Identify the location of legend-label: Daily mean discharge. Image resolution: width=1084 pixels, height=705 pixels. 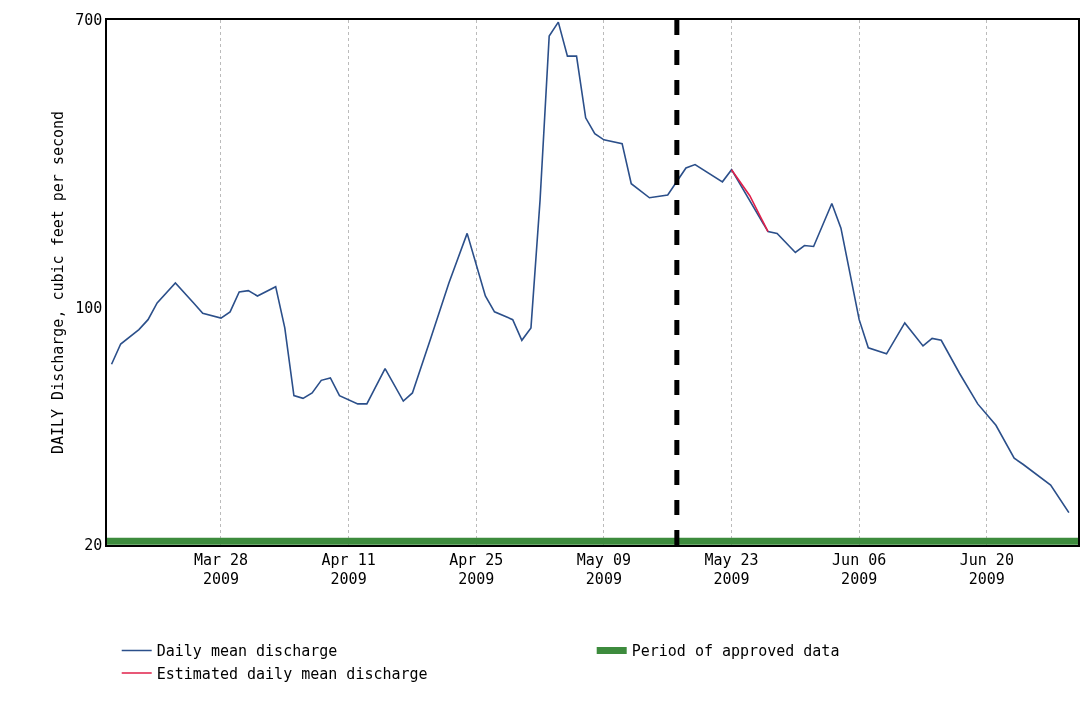
(247, 651).